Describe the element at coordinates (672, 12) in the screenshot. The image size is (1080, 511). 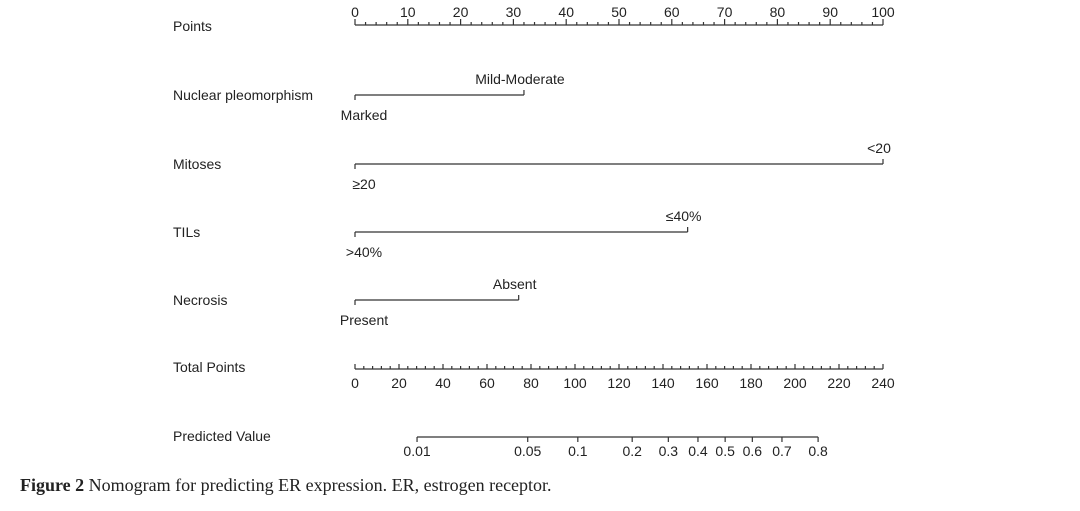
I see `points-tick-label: 60` at that location.